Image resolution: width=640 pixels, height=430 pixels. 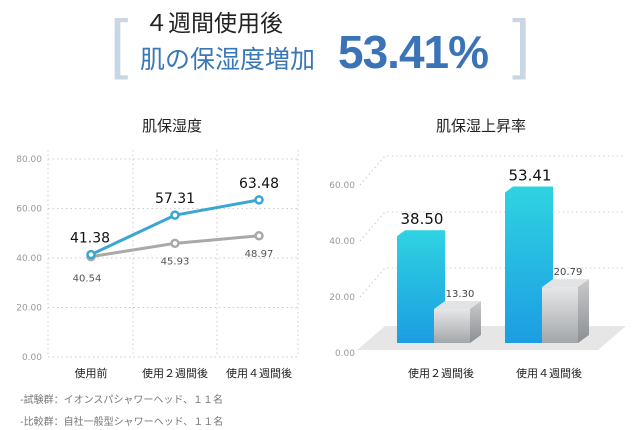 I want to click on data-label: 45.93, so click(x=175, y=261).